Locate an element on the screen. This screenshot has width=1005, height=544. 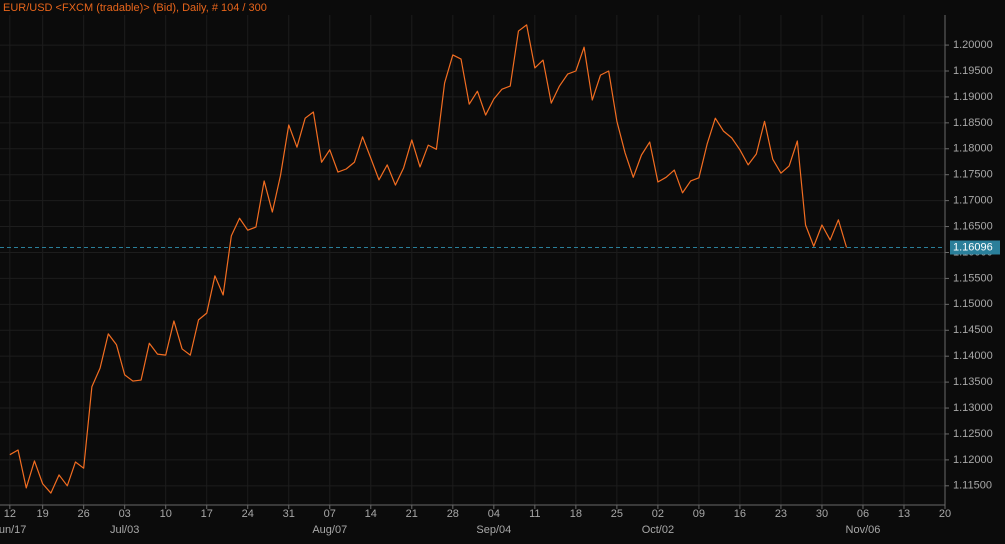
x-tick-label: 02 is located at coordinates (658, 514).